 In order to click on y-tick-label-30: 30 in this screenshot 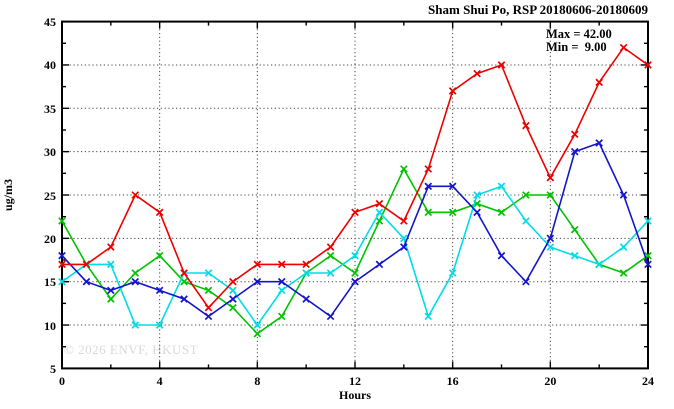, I will do `click(50, 152)`.